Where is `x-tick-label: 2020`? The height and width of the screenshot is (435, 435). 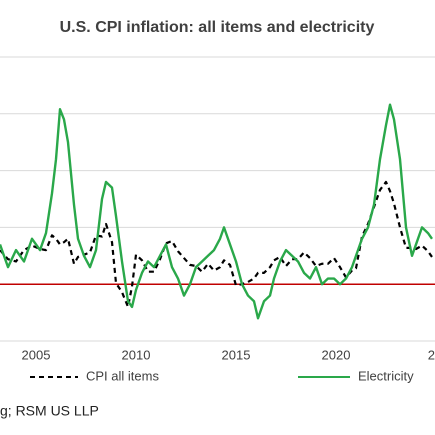 x-tick-label: 2020 is located at coordinates (336, 354).